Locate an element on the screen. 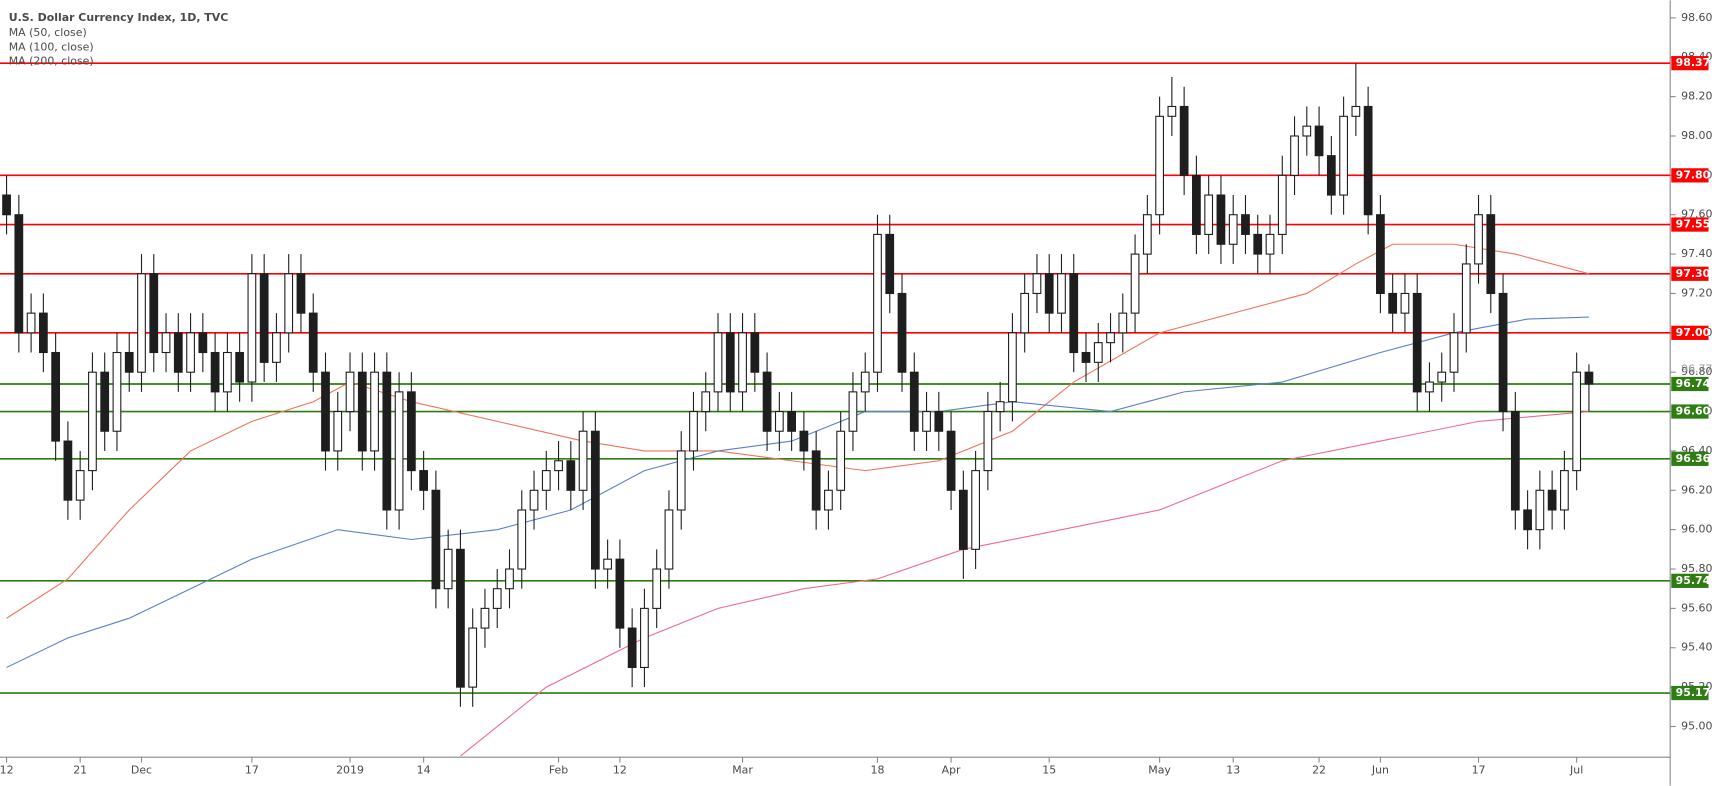 Image resolution: width=1714 pixels, height=786 pixels. x-tick-label: Jun is located at coordinates (1380, 769).